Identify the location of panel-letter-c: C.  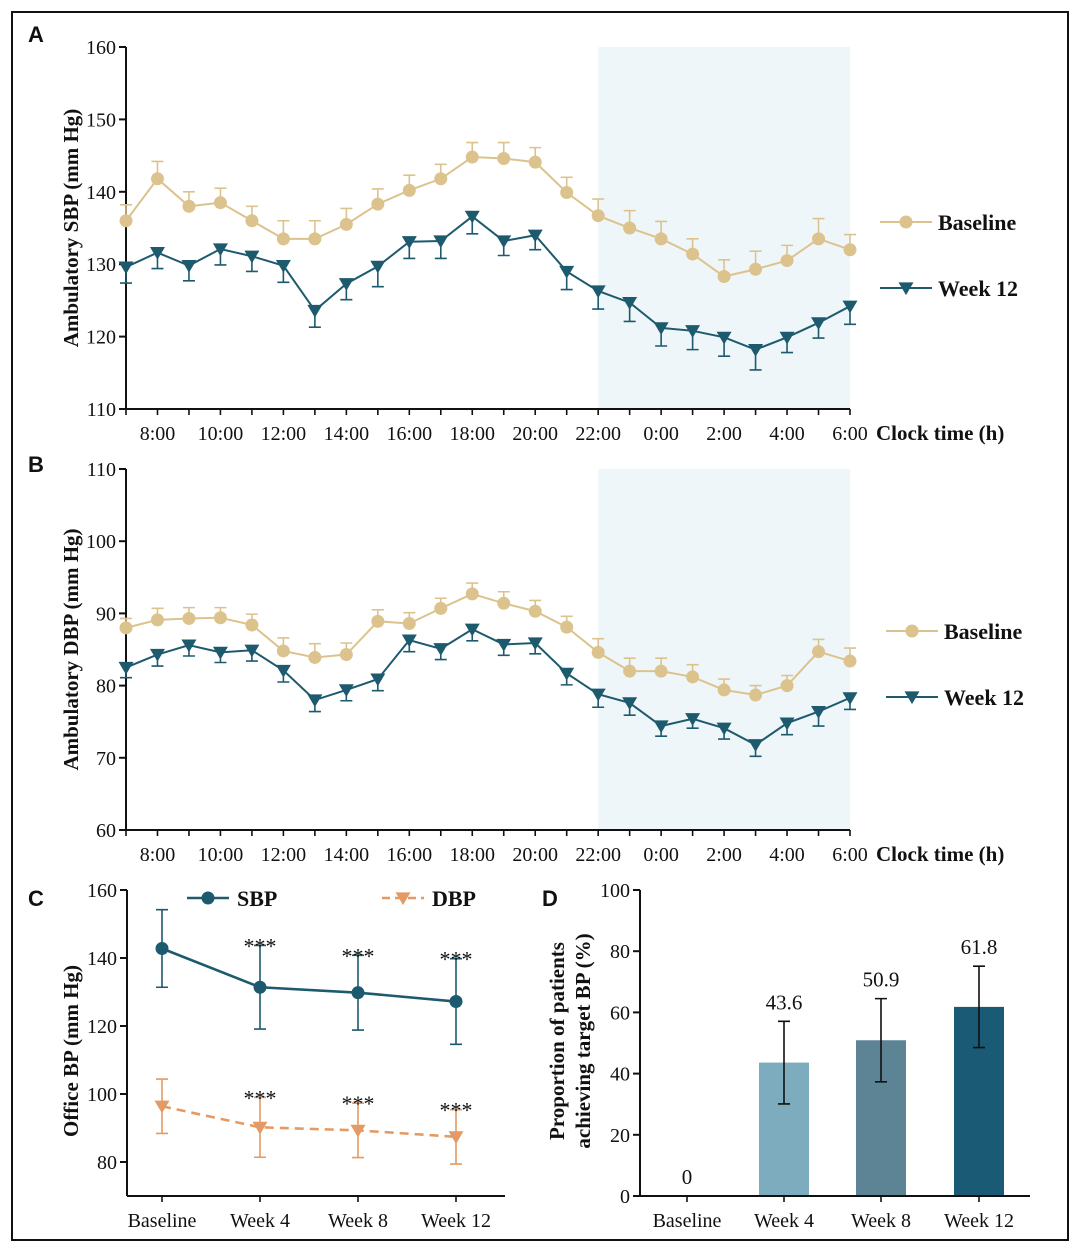
(36, 898).